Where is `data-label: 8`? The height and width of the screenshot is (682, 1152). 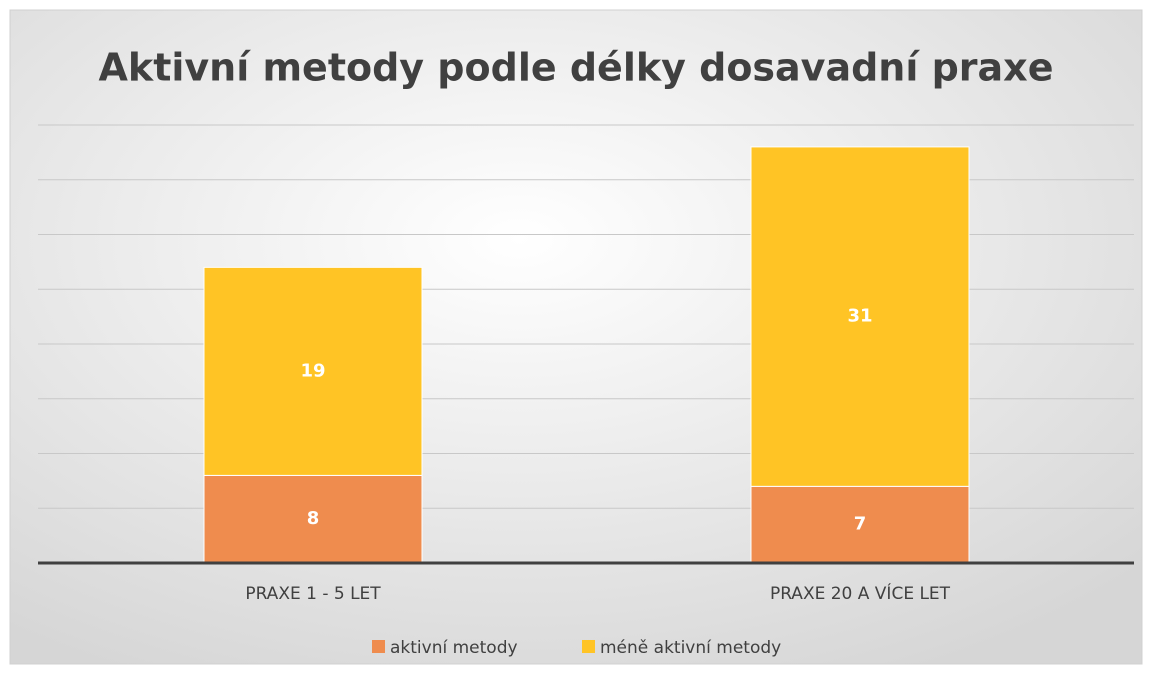 data-label: 8 is located at coordinates (313, 518).